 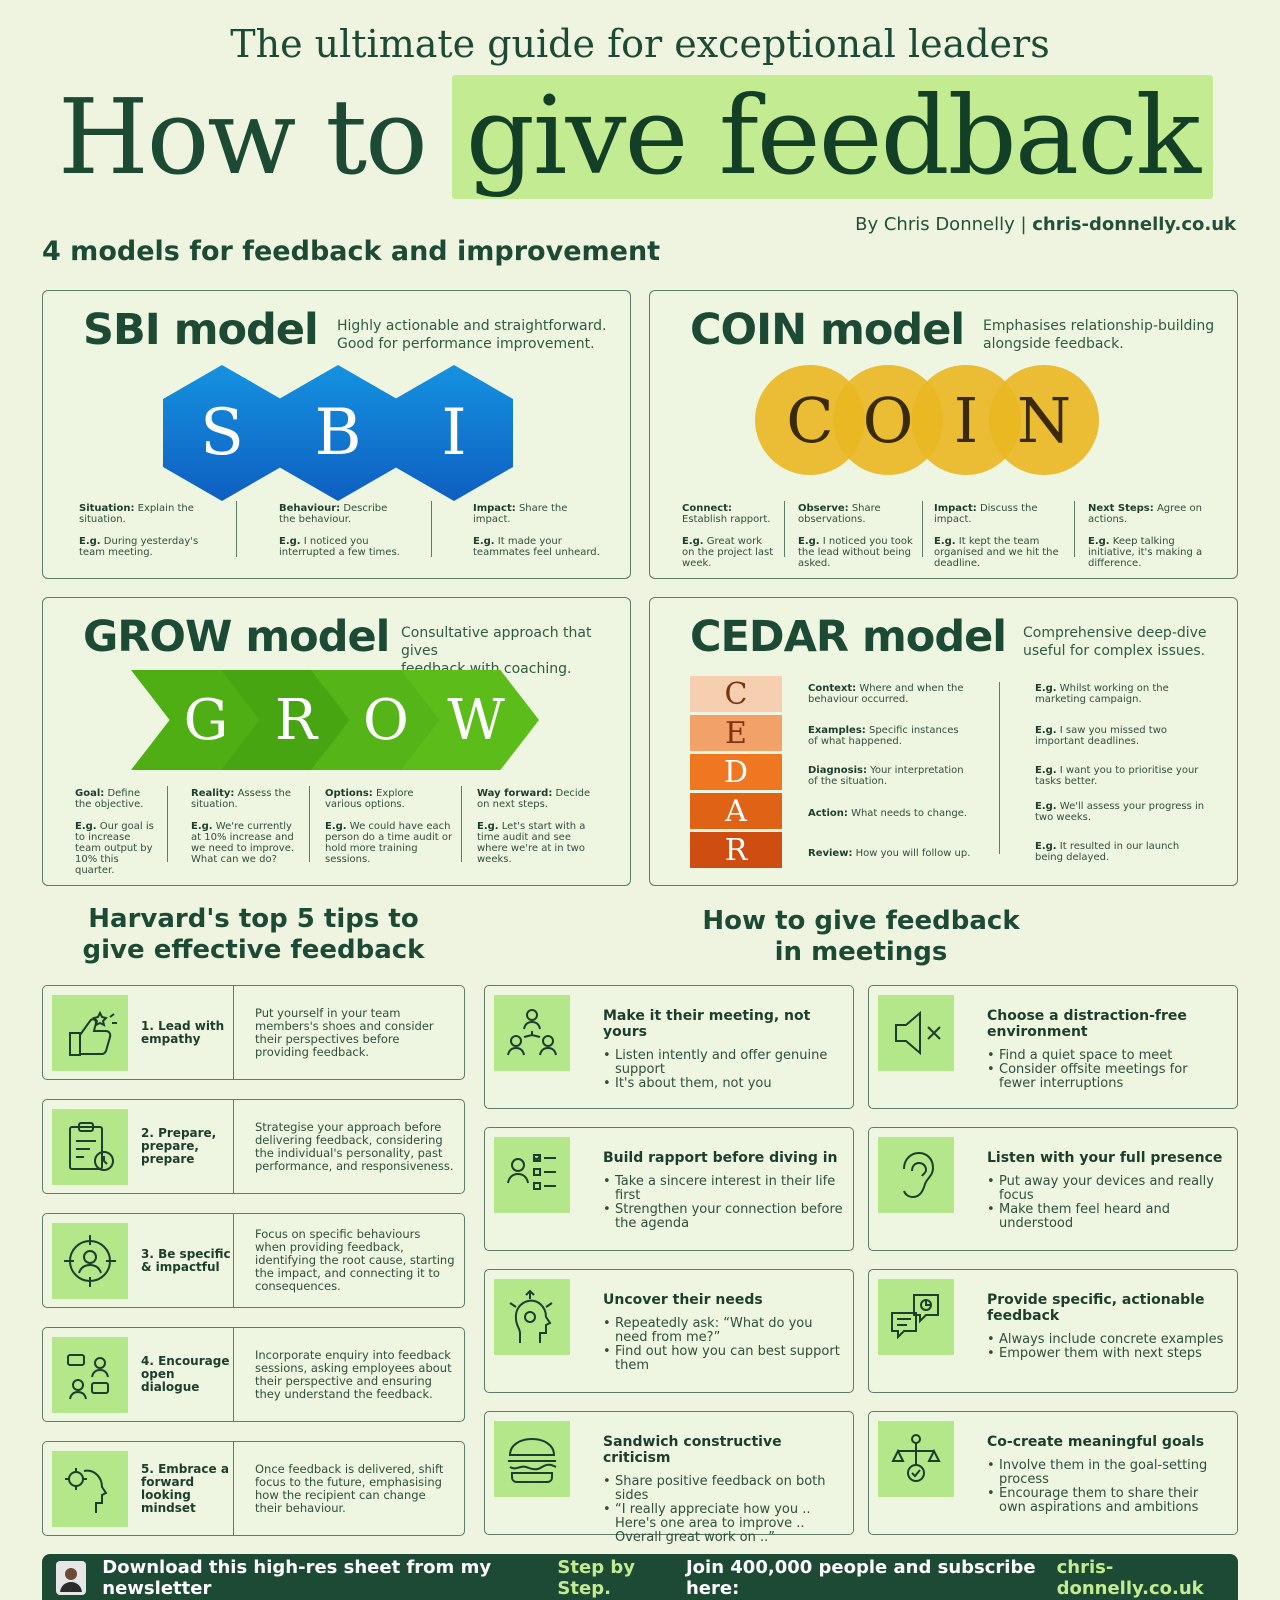 I want to click on sbi-hexagons: S B I, so click(x=338, y=435).